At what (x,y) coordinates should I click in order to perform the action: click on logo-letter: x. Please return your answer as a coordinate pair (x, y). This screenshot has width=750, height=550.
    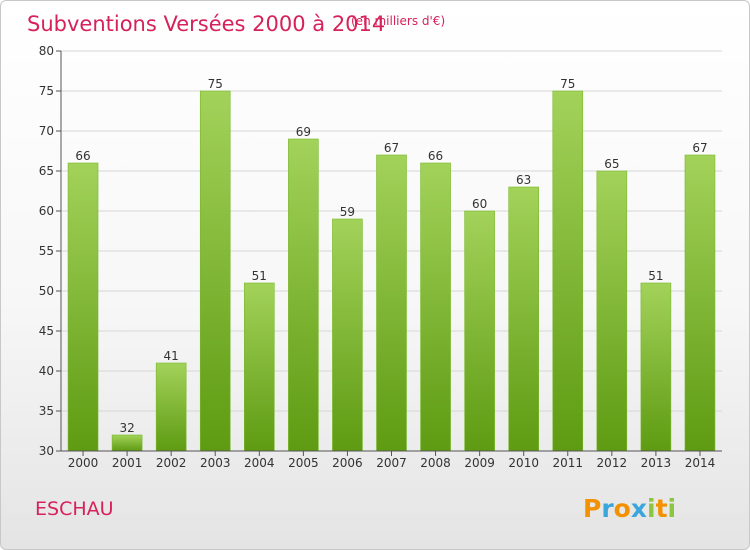
    Looking at the image, I should click on (639, 508).